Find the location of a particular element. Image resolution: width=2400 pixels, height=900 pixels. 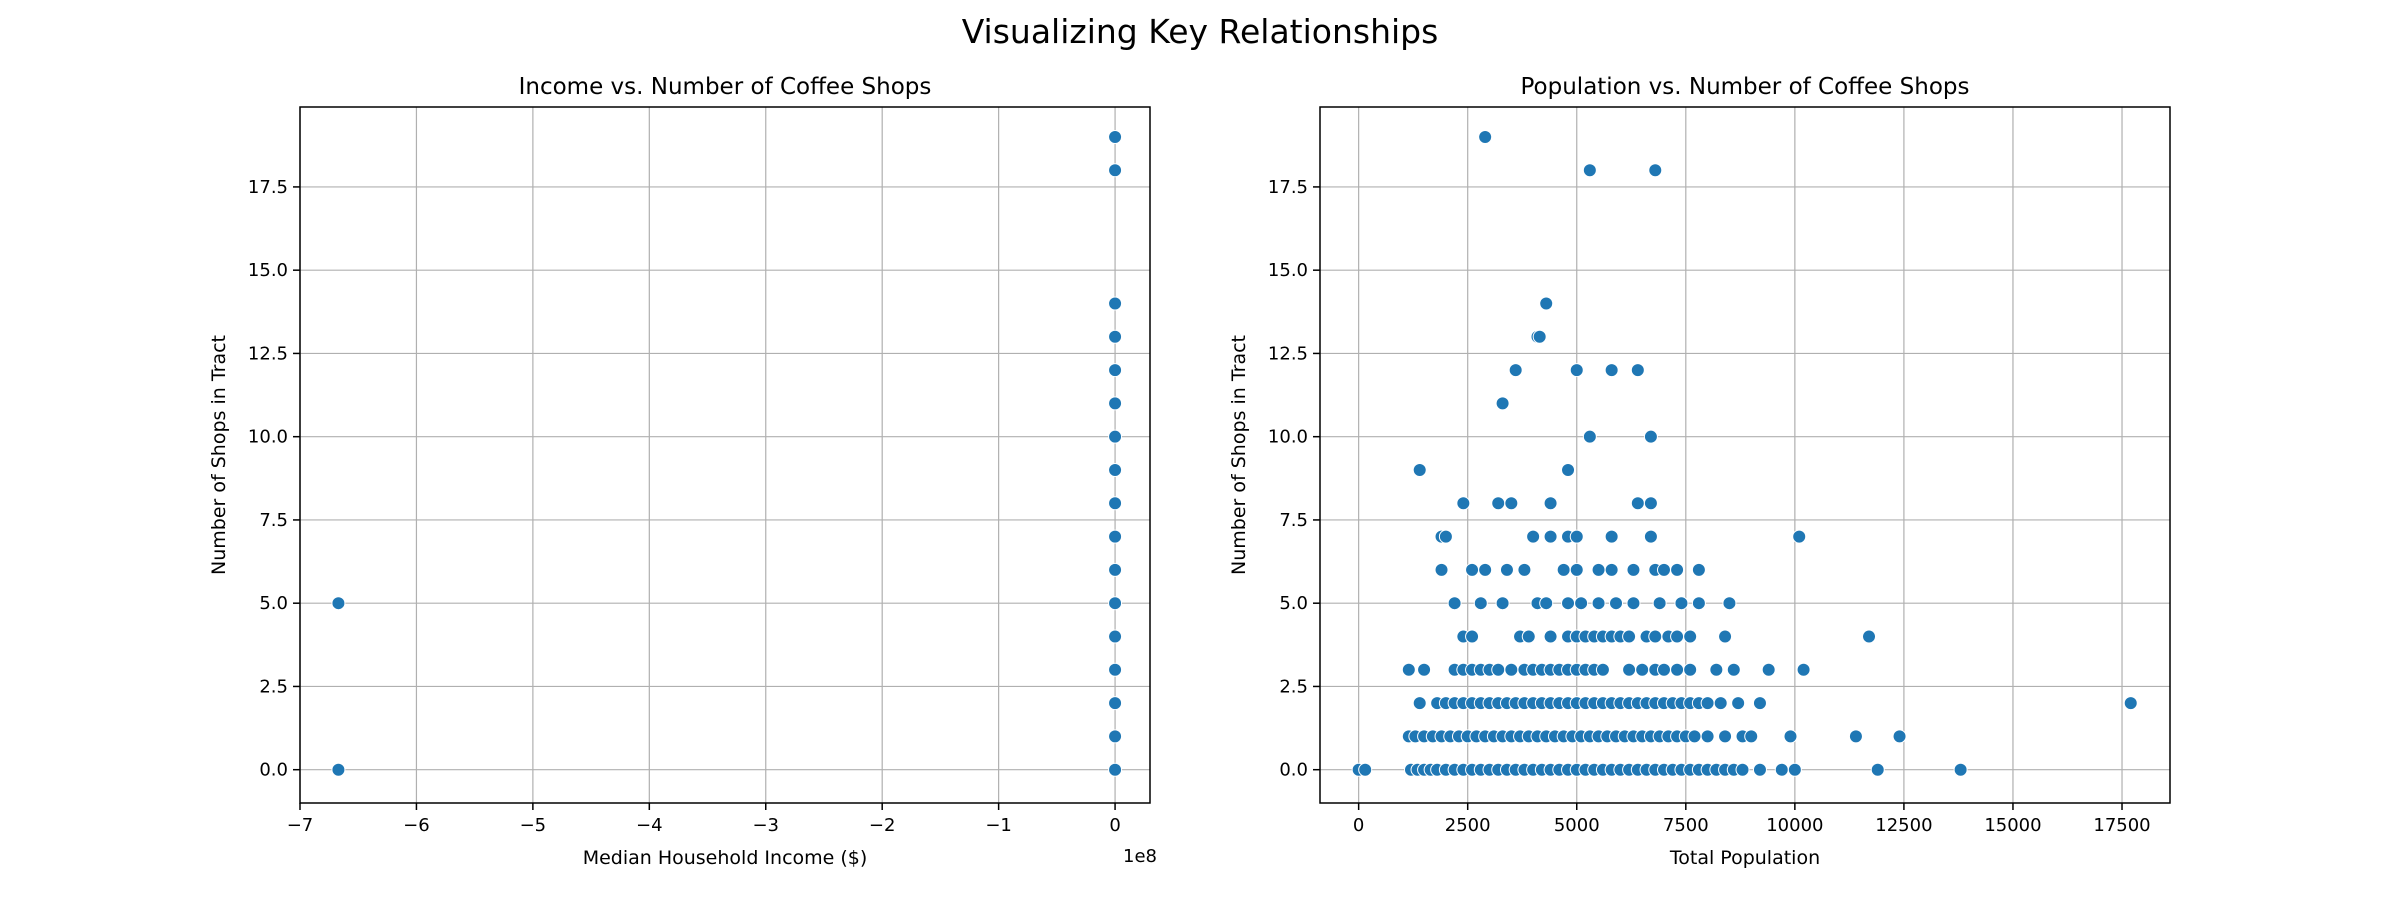

population-y-tick-label: 5.0 is located at coordinates (1293, 603).